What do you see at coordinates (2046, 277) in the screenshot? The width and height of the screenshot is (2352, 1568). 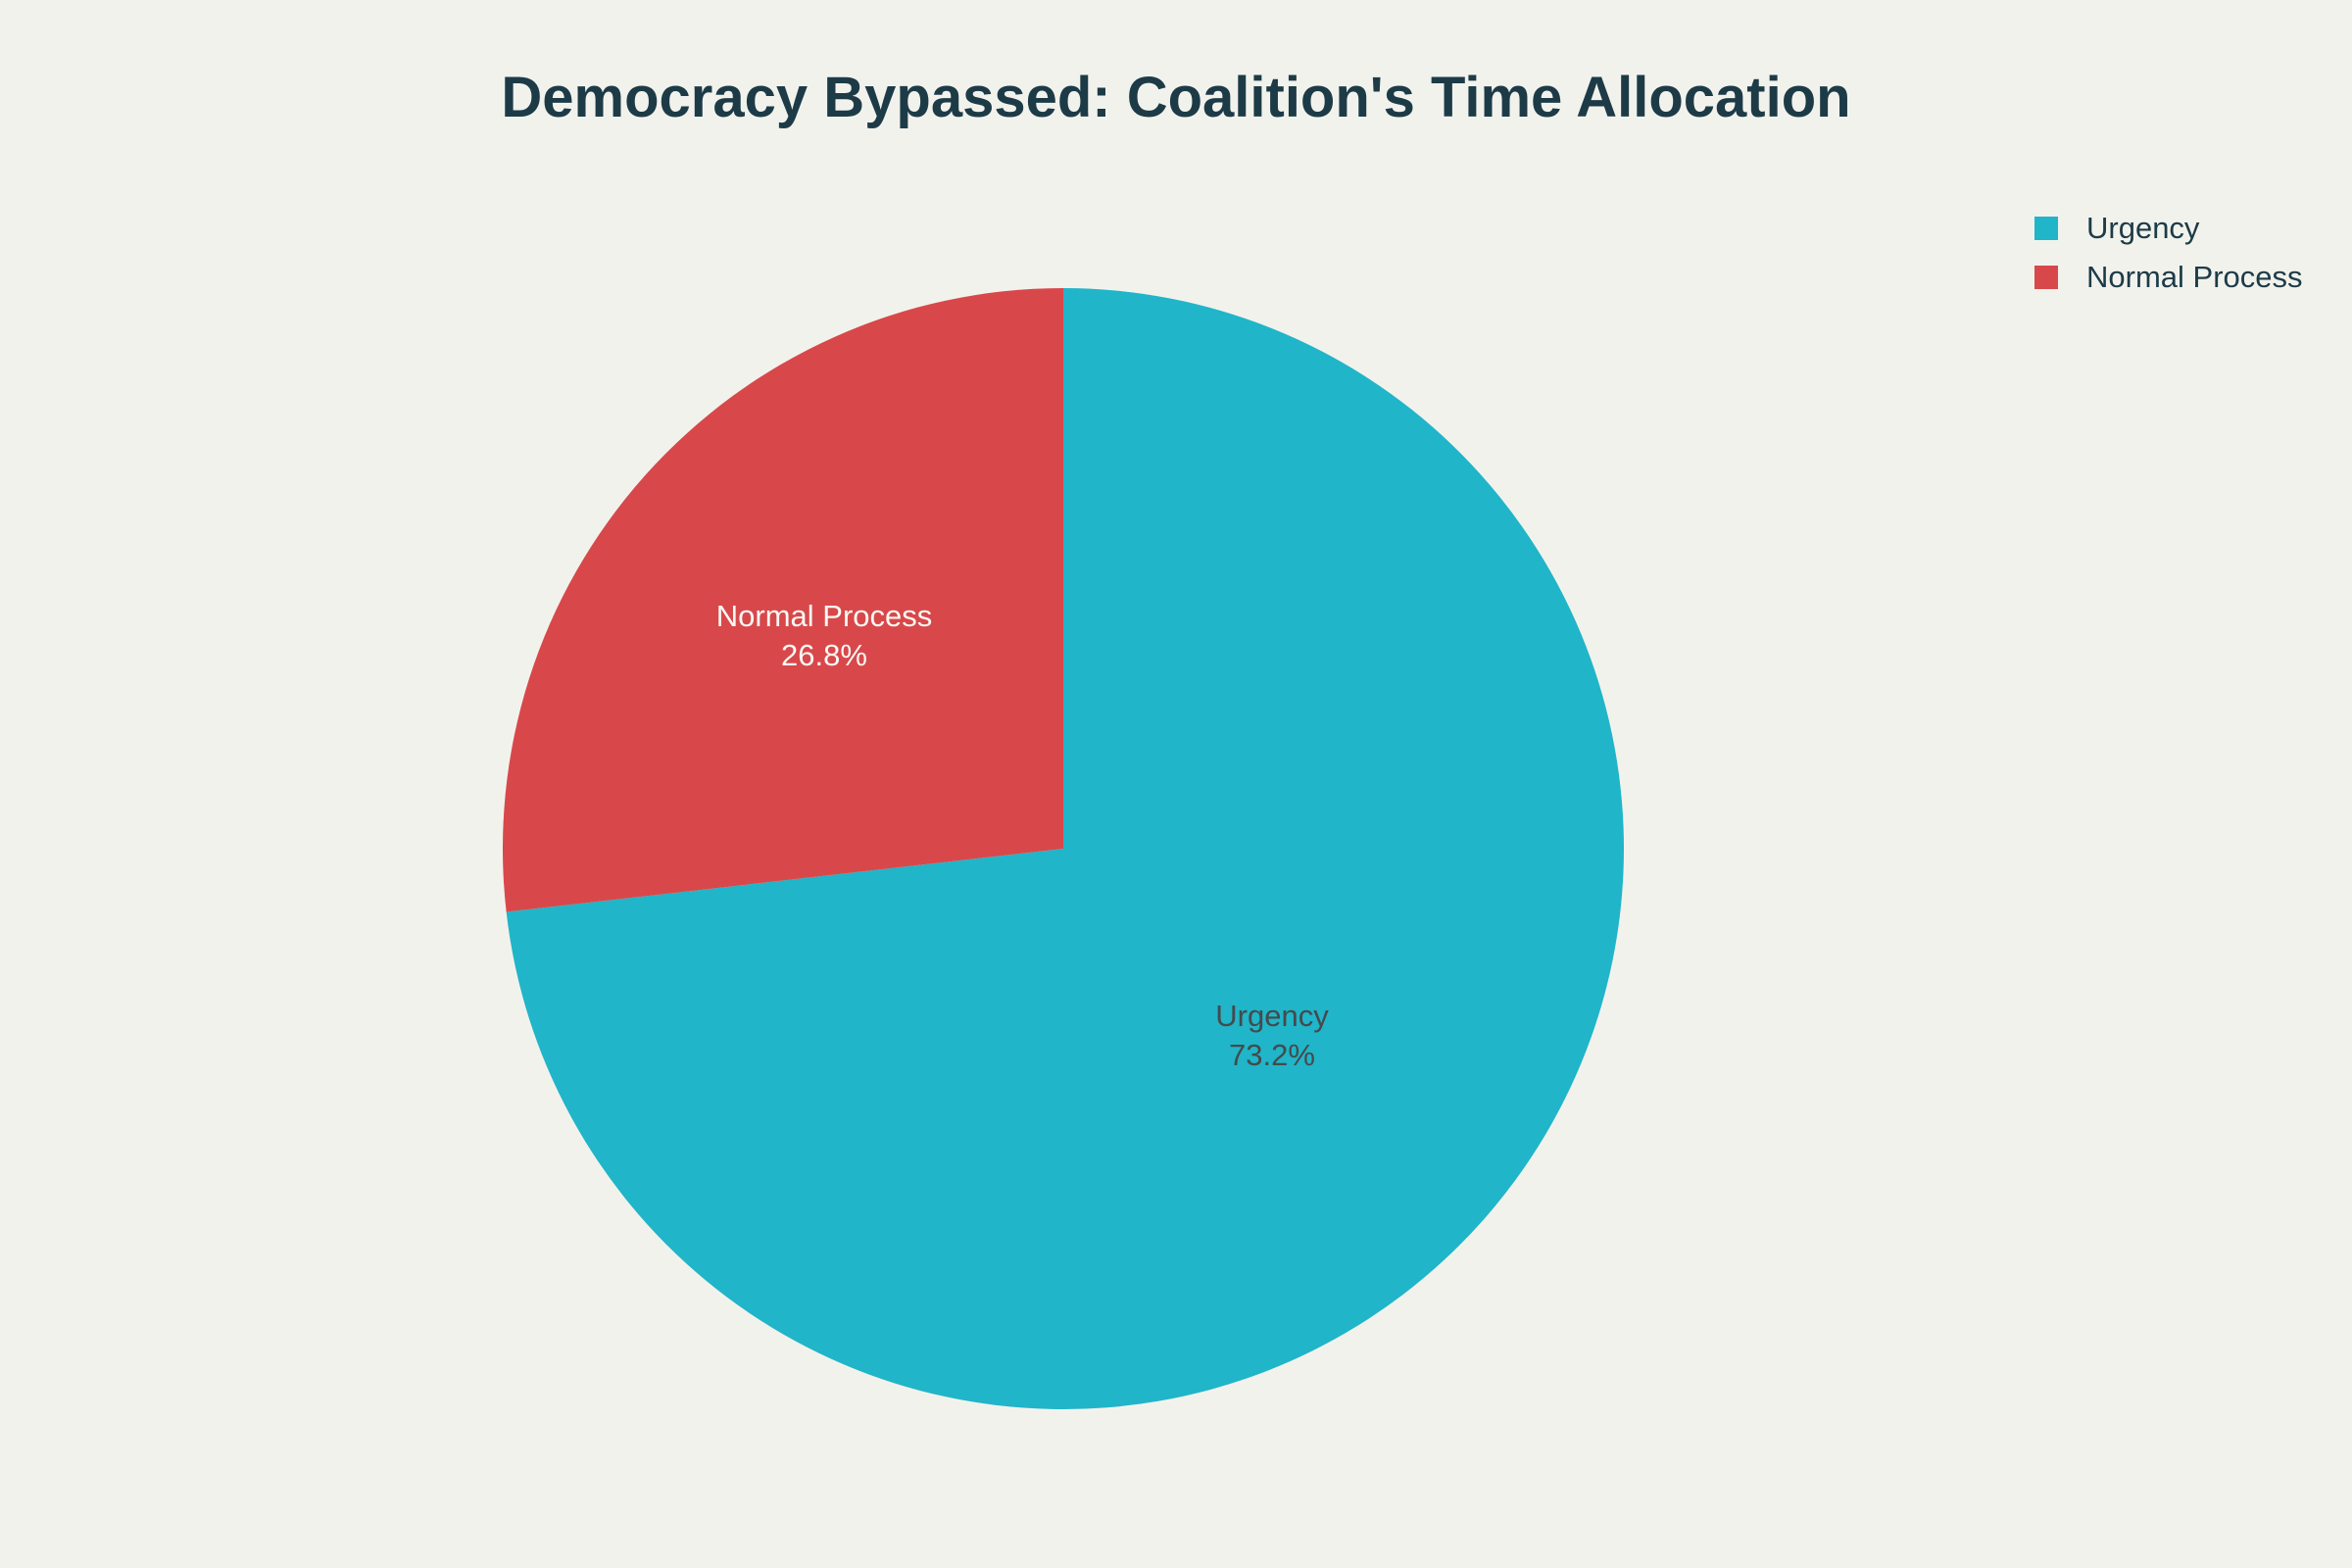 I see `legend-swatch-normal-process-icon` at bounding box center [2046, 277].